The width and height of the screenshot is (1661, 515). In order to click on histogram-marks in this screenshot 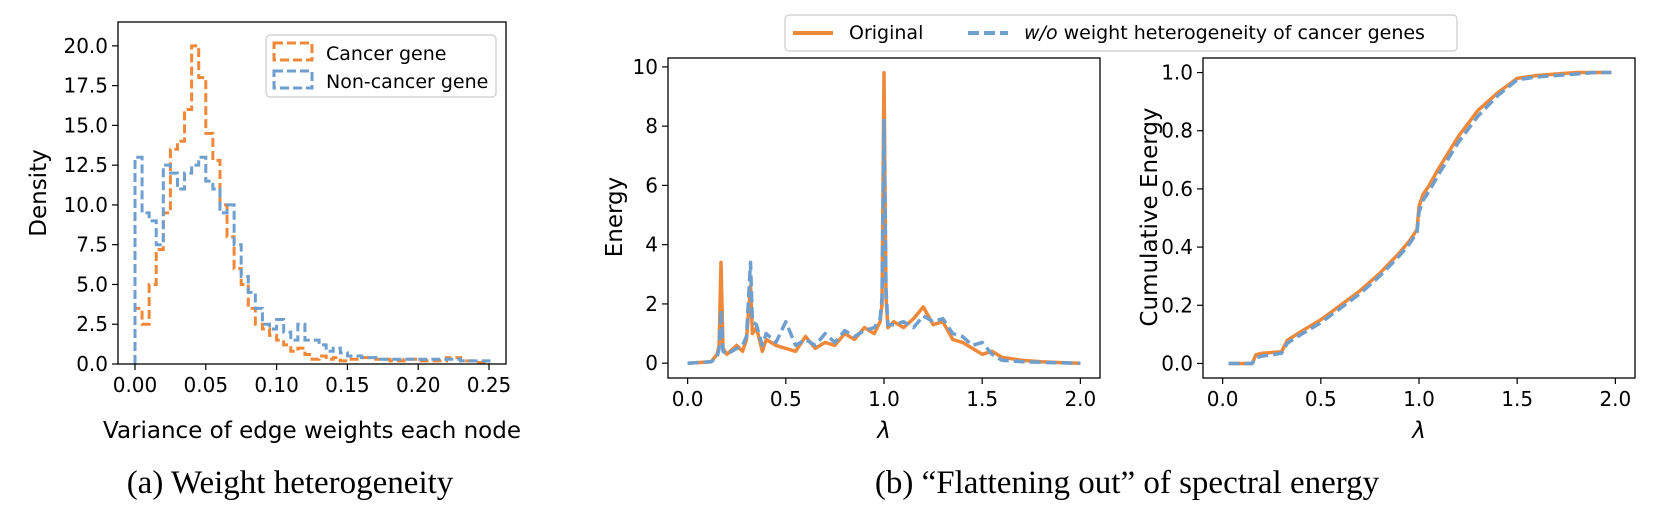, I will do `click(312, 204)`.